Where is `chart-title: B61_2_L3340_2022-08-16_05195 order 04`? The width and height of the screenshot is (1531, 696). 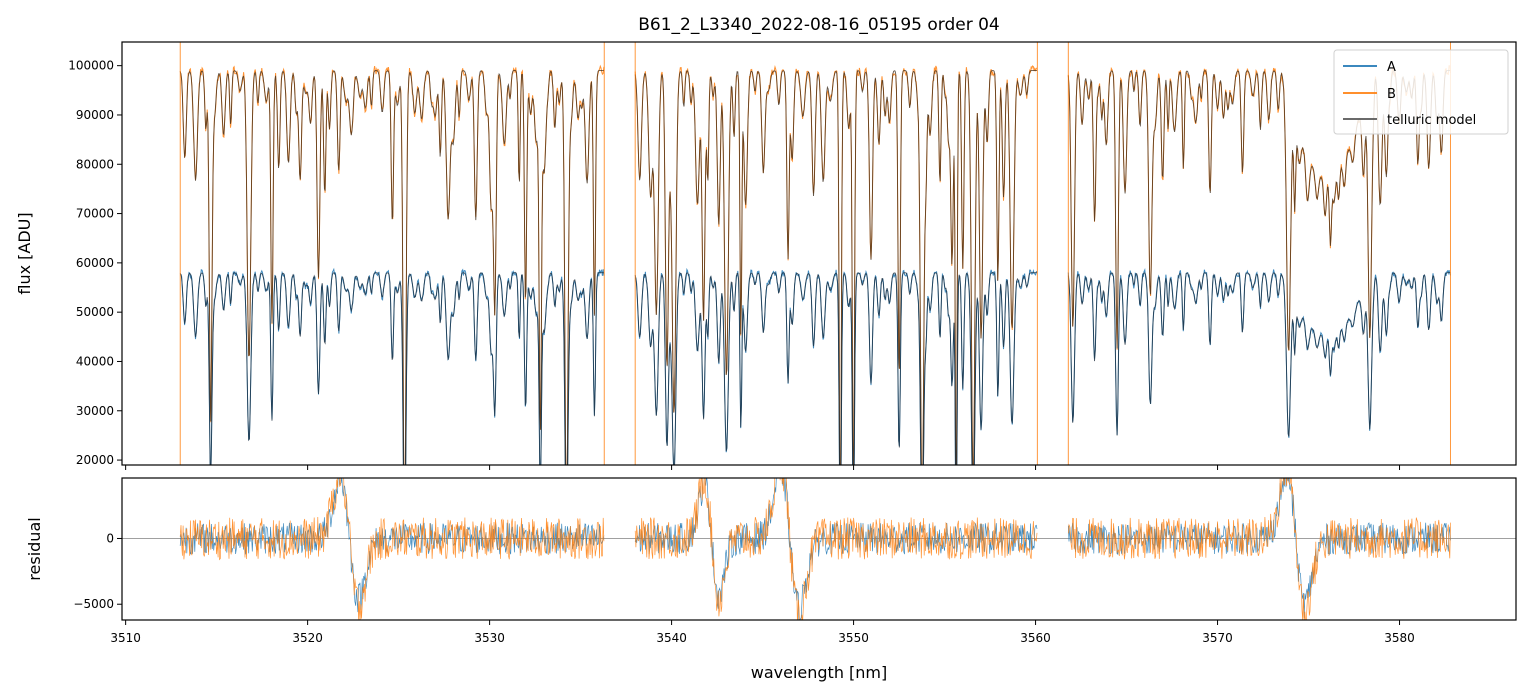 chart-title: B61_2_L3340_2022-08-16_05195 order 04 is located at coordinates (819, 25).